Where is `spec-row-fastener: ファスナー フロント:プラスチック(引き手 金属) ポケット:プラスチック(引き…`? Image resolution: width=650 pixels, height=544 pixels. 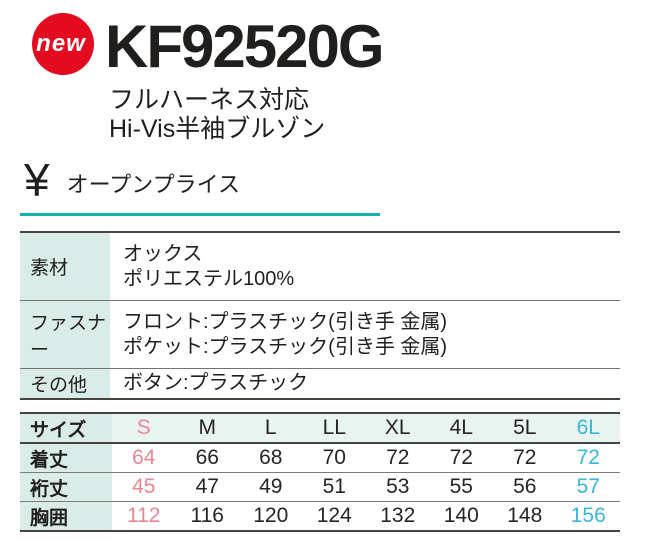
spec-row-fastener: ファスナー フロント:プラスチック(引き手 金属) ポケット:プラスチック(引き… is located at coordinates (320, 334).